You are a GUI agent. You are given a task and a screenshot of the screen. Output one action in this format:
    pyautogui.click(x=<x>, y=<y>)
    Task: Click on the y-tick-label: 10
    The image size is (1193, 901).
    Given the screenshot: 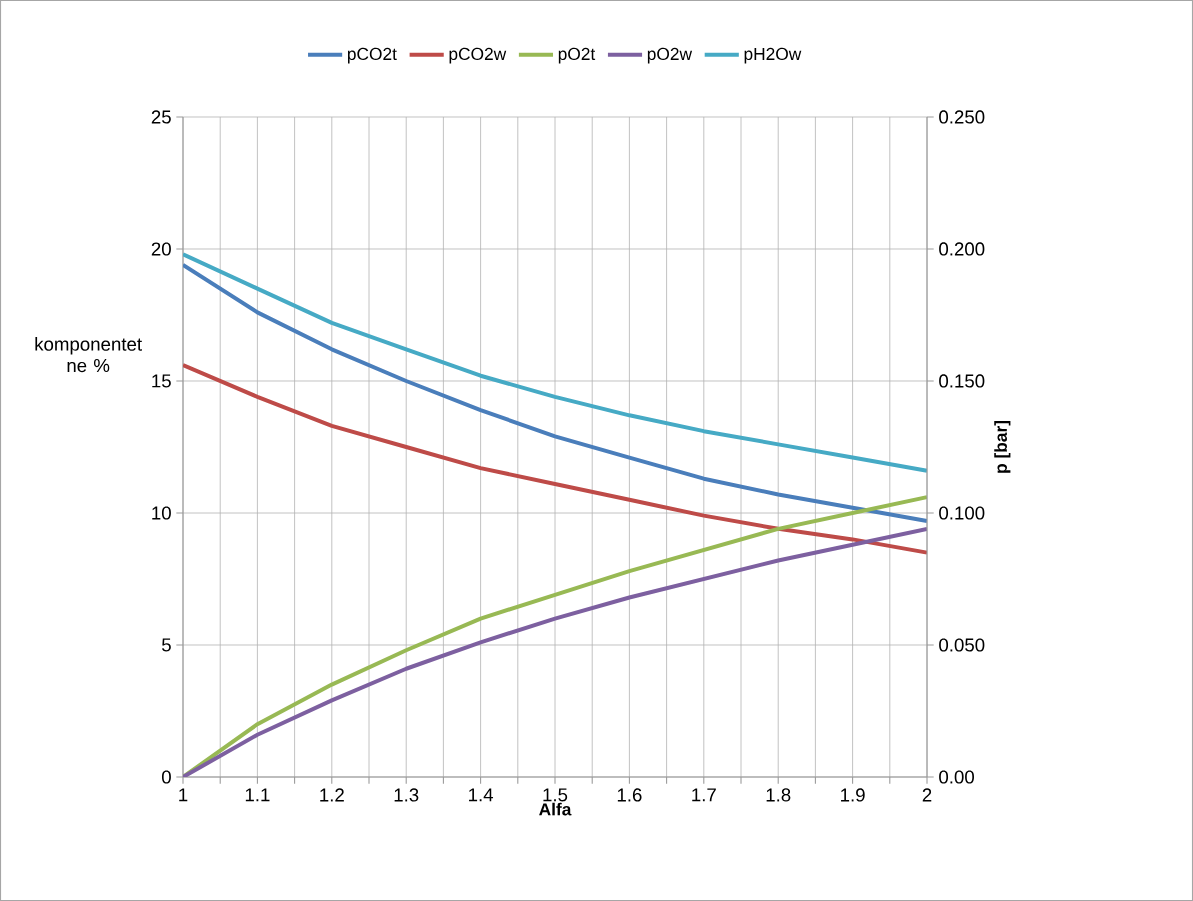 What is the action you would take?
    pyautogui.click(x=161, y=513)
    